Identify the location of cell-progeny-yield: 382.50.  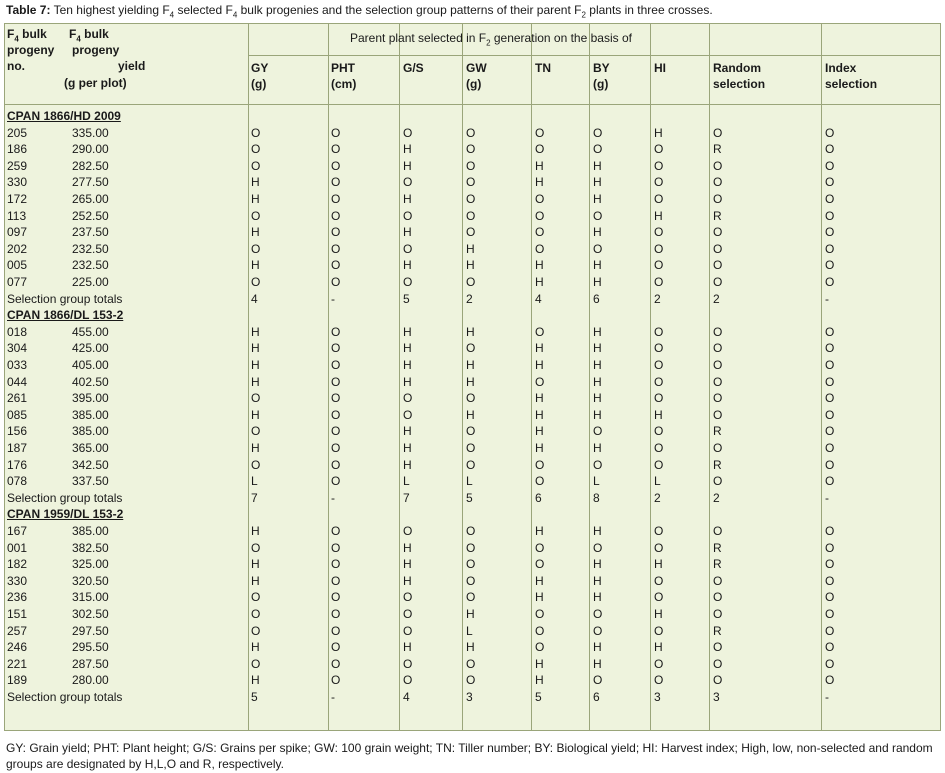
(90, 547).